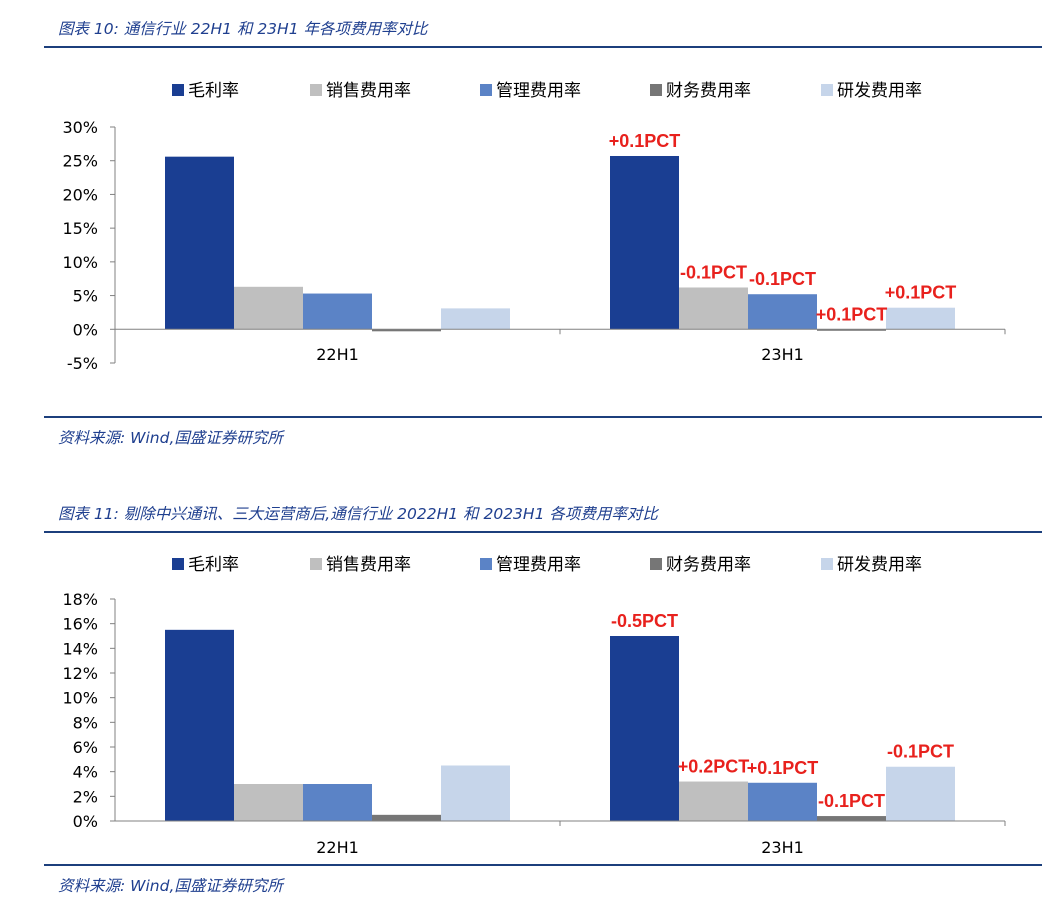 The height and width of the screenshot is (902, 1058). What do you see at coordinates (85, 722) in the screenshot?
I see `y-tick-label: 8%` at bounding box center [85, 722].